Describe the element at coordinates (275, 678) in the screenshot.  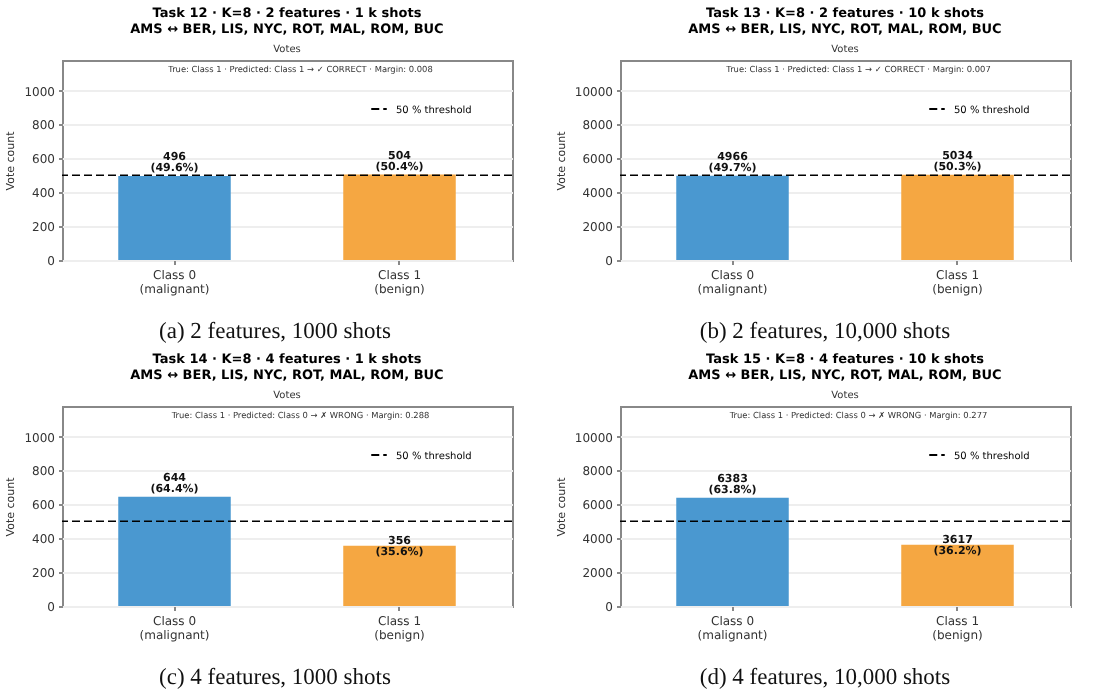
I see `text: (c) 4 features, 1000 shots` at that location.